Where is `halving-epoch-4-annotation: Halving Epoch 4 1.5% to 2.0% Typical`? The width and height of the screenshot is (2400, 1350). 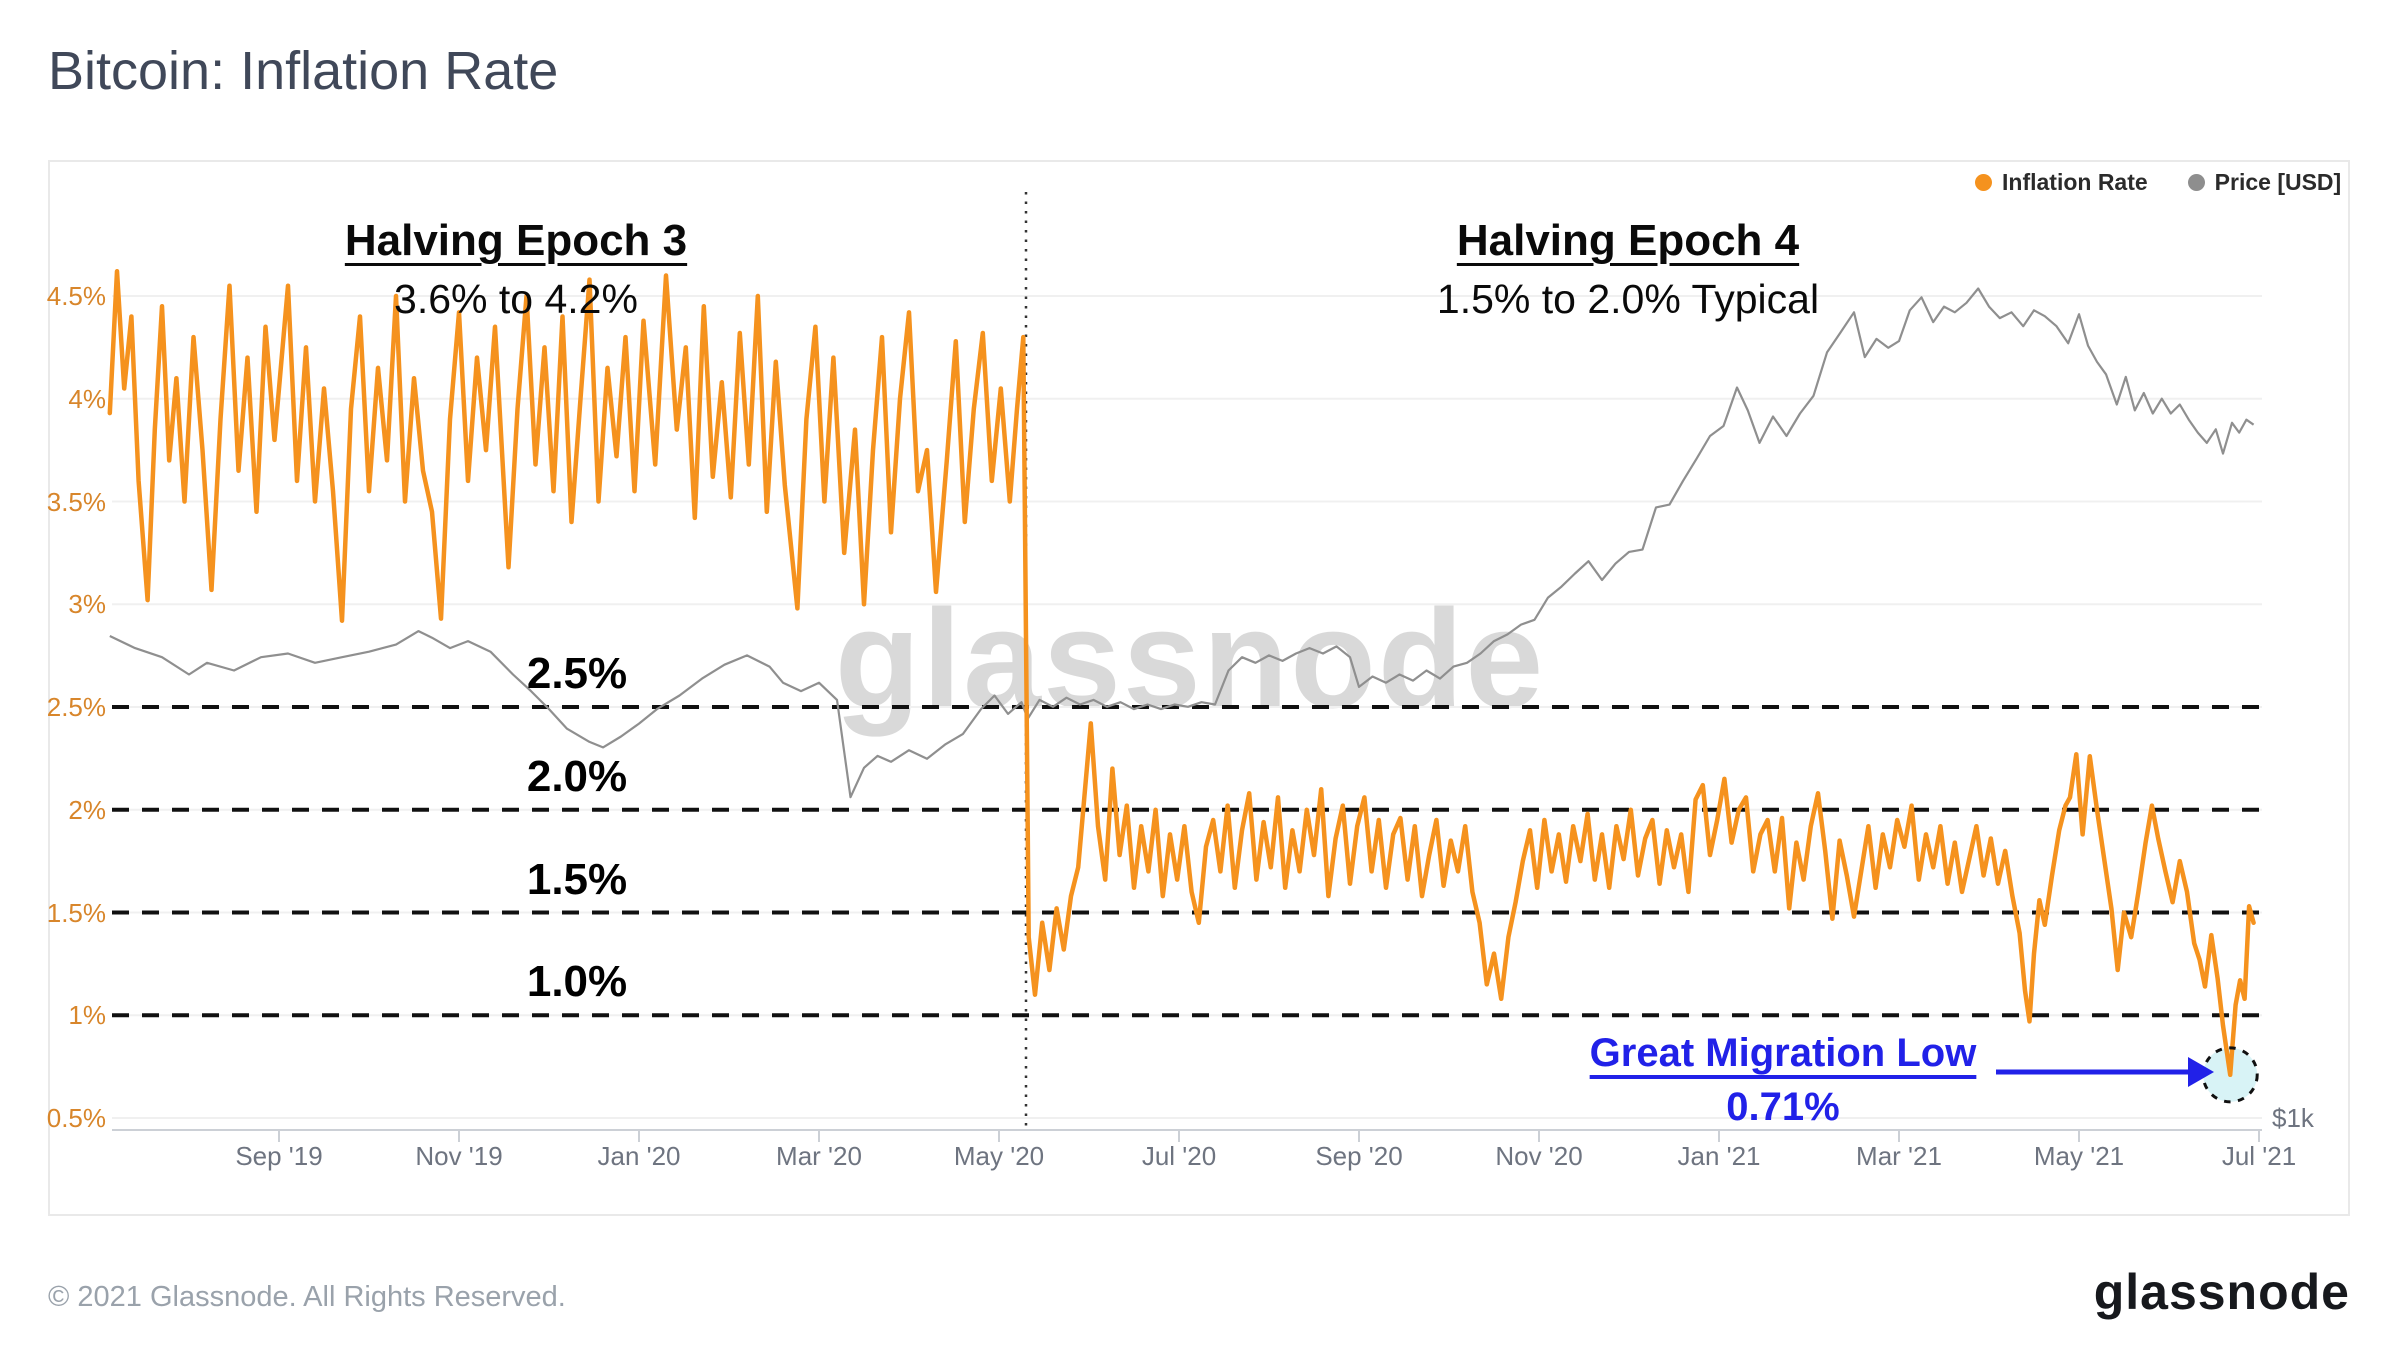 halving-epoch-4-annotation: Halving Epoch 4 1.5% to 2.0% Typical is located at coordinates (1628, 269).